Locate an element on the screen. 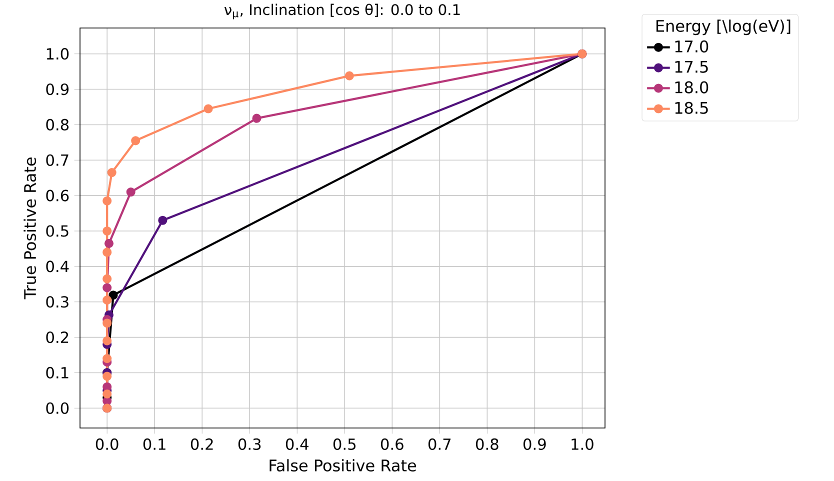  chart-title: ν$_{μ}$, Inclination [cos θ]: 0.0 to 0.1 is located at coordinates (342, 12).